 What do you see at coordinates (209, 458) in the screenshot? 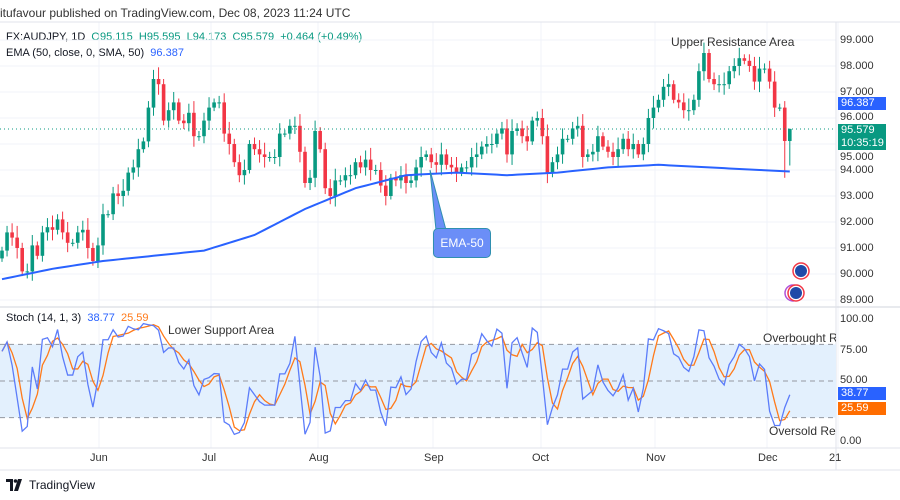
I see `time-tick-label: Jul` at bounding box center [209, 458].